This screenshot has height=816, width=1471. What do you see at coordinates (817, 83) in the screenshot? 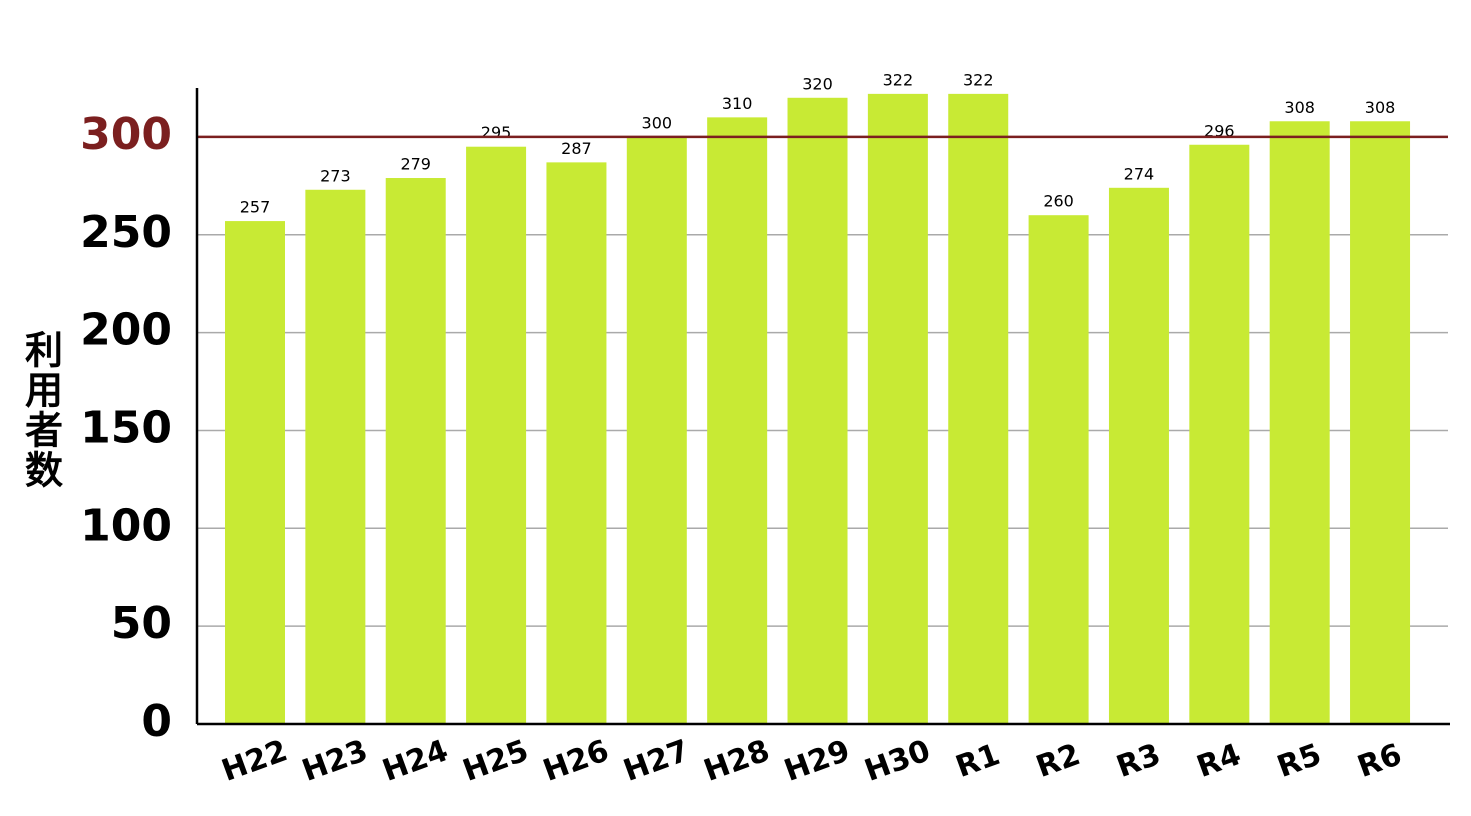
I see `value-label: 320` at bounding box center [817, 83].